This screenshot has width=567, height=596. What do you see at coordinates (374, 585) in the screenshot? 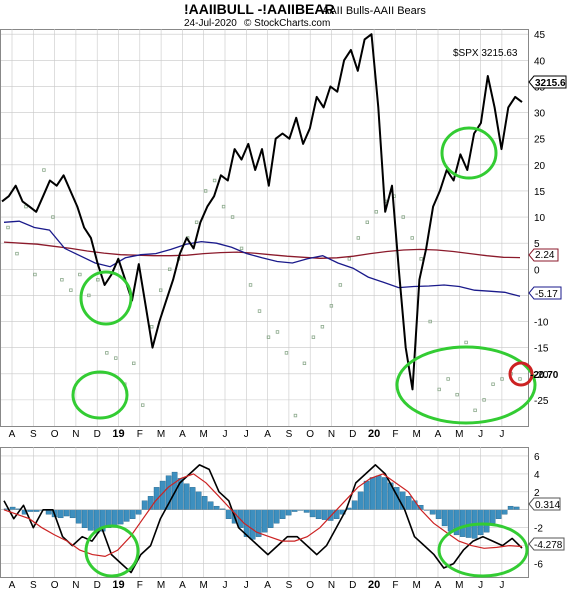
I see `x-tick-label: 20` at bounding box center [374, 585].